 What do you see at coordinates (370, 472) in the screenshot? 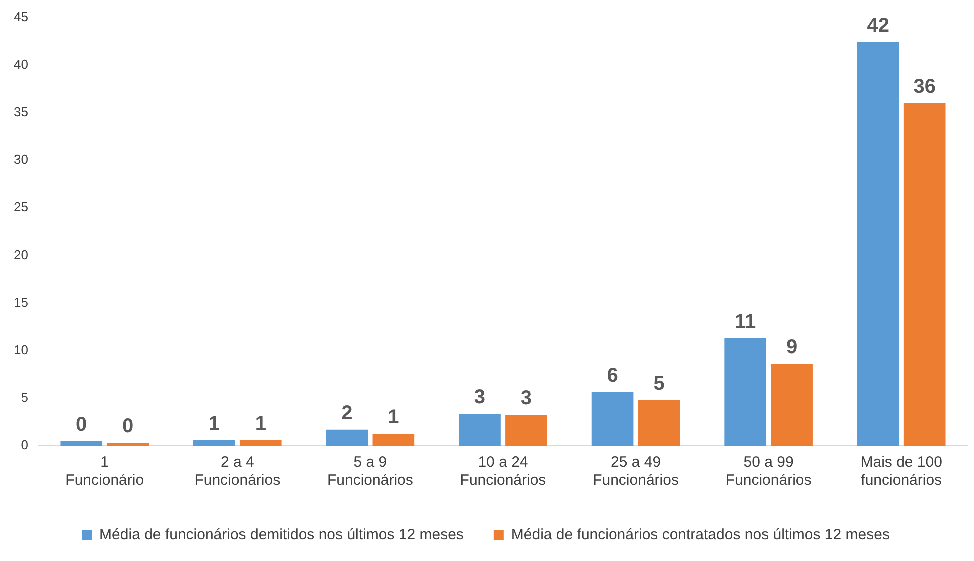
I see `x-tick-label: 5 a 9 Funcionários` at bounding box center [370, 472].